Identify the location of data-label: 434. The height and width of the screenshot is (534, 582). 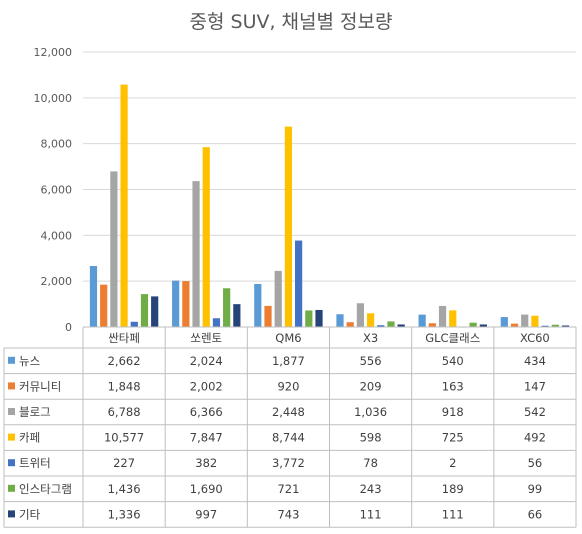
(535, 361).